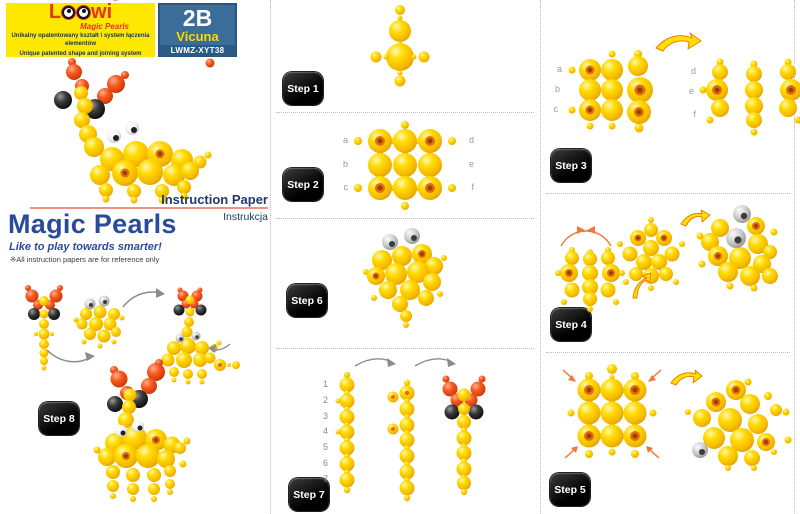 The height and width of the screenshot is (514, 800). What do you see at coordinates (303, 88) in the screenshot?
I see `step-1-badge: Step 1` at bounding box center [303, 88].